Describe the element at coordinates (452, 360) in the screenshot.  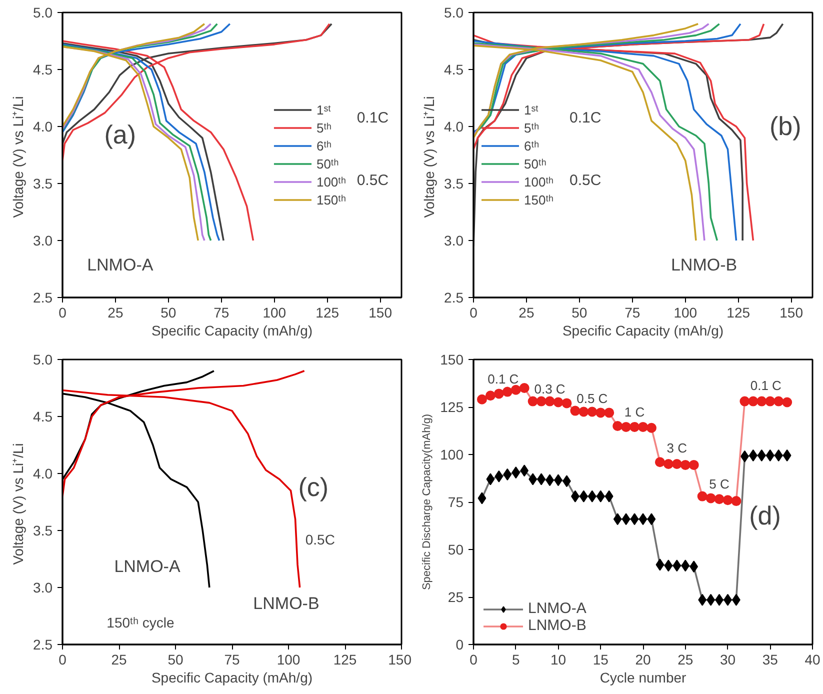
I see `y-tick-label: 150` at that location.